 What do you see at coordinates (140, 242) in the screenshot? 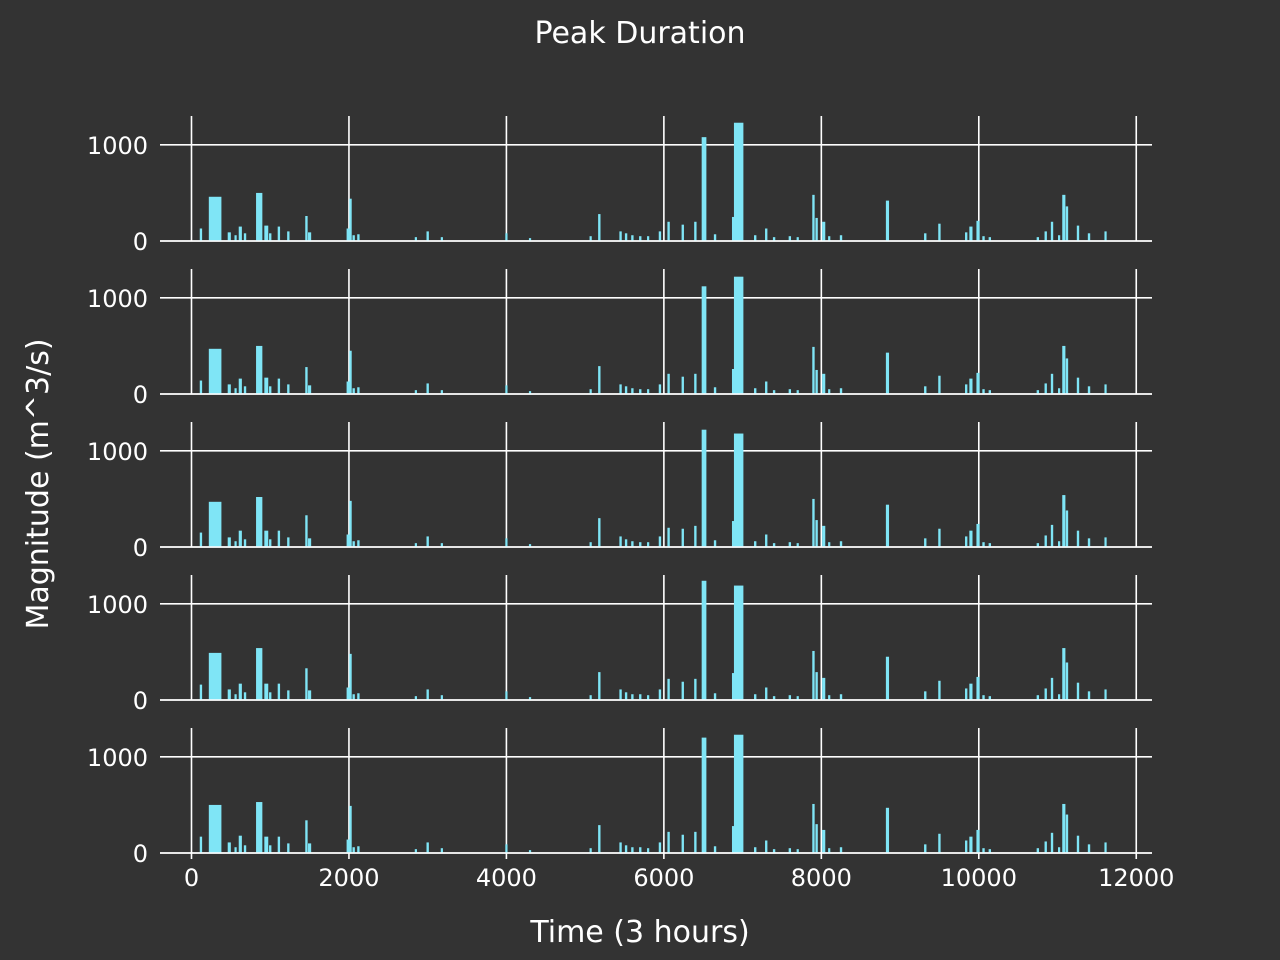
I see `y-tick-label: 0` at bounding box center [140, 242].